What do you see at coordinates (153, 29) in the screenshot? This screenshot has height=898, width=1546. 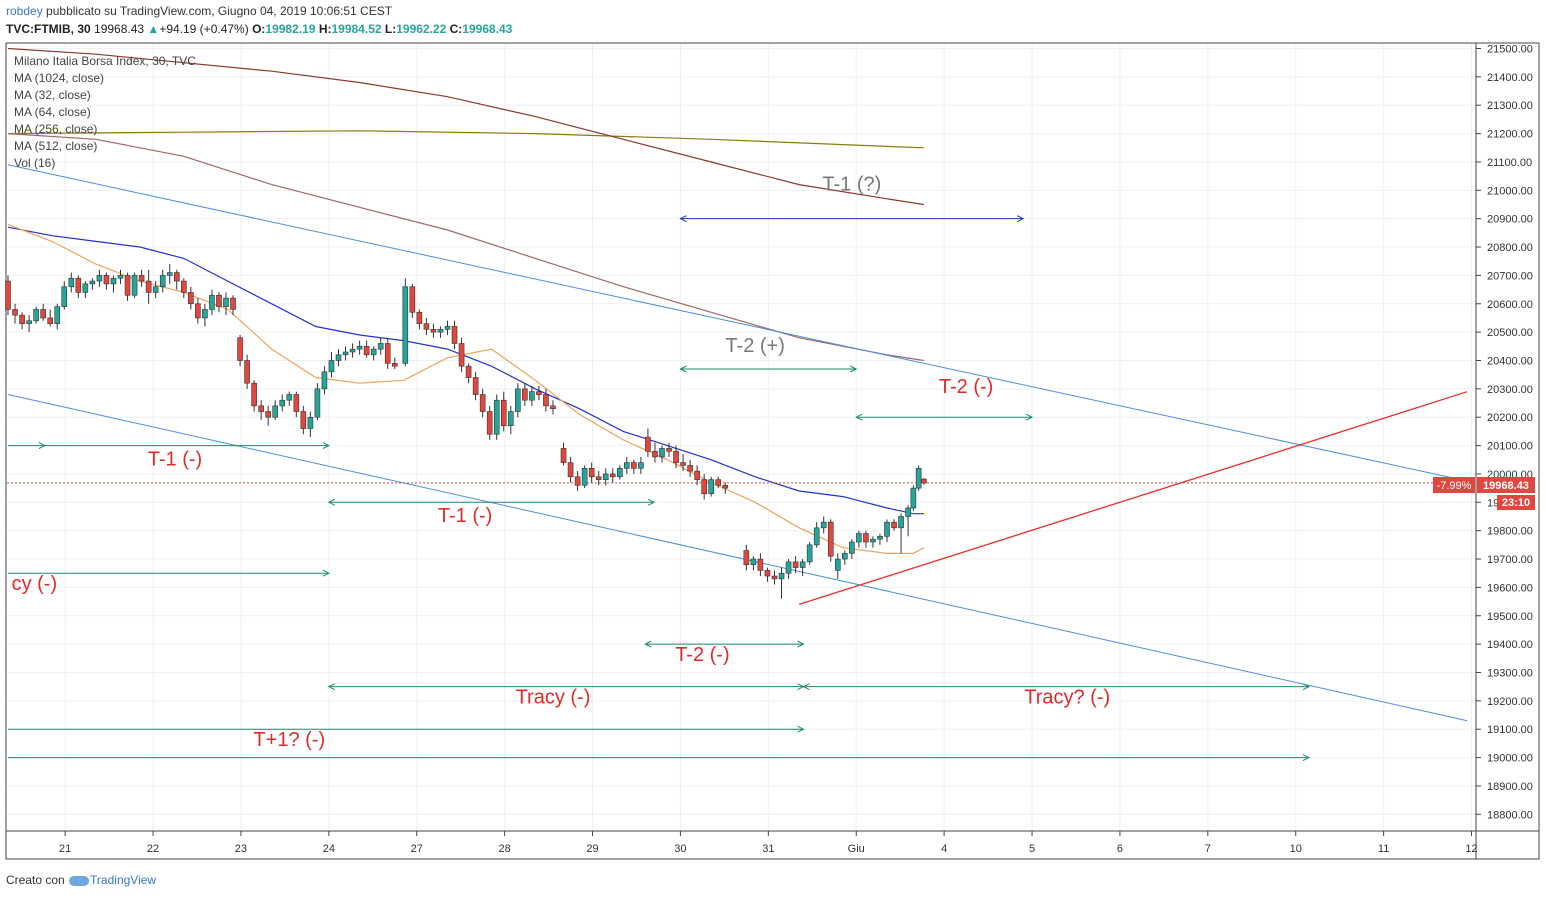 I see `up-arrow-icon: ▲` at bounding box center [153, 29].